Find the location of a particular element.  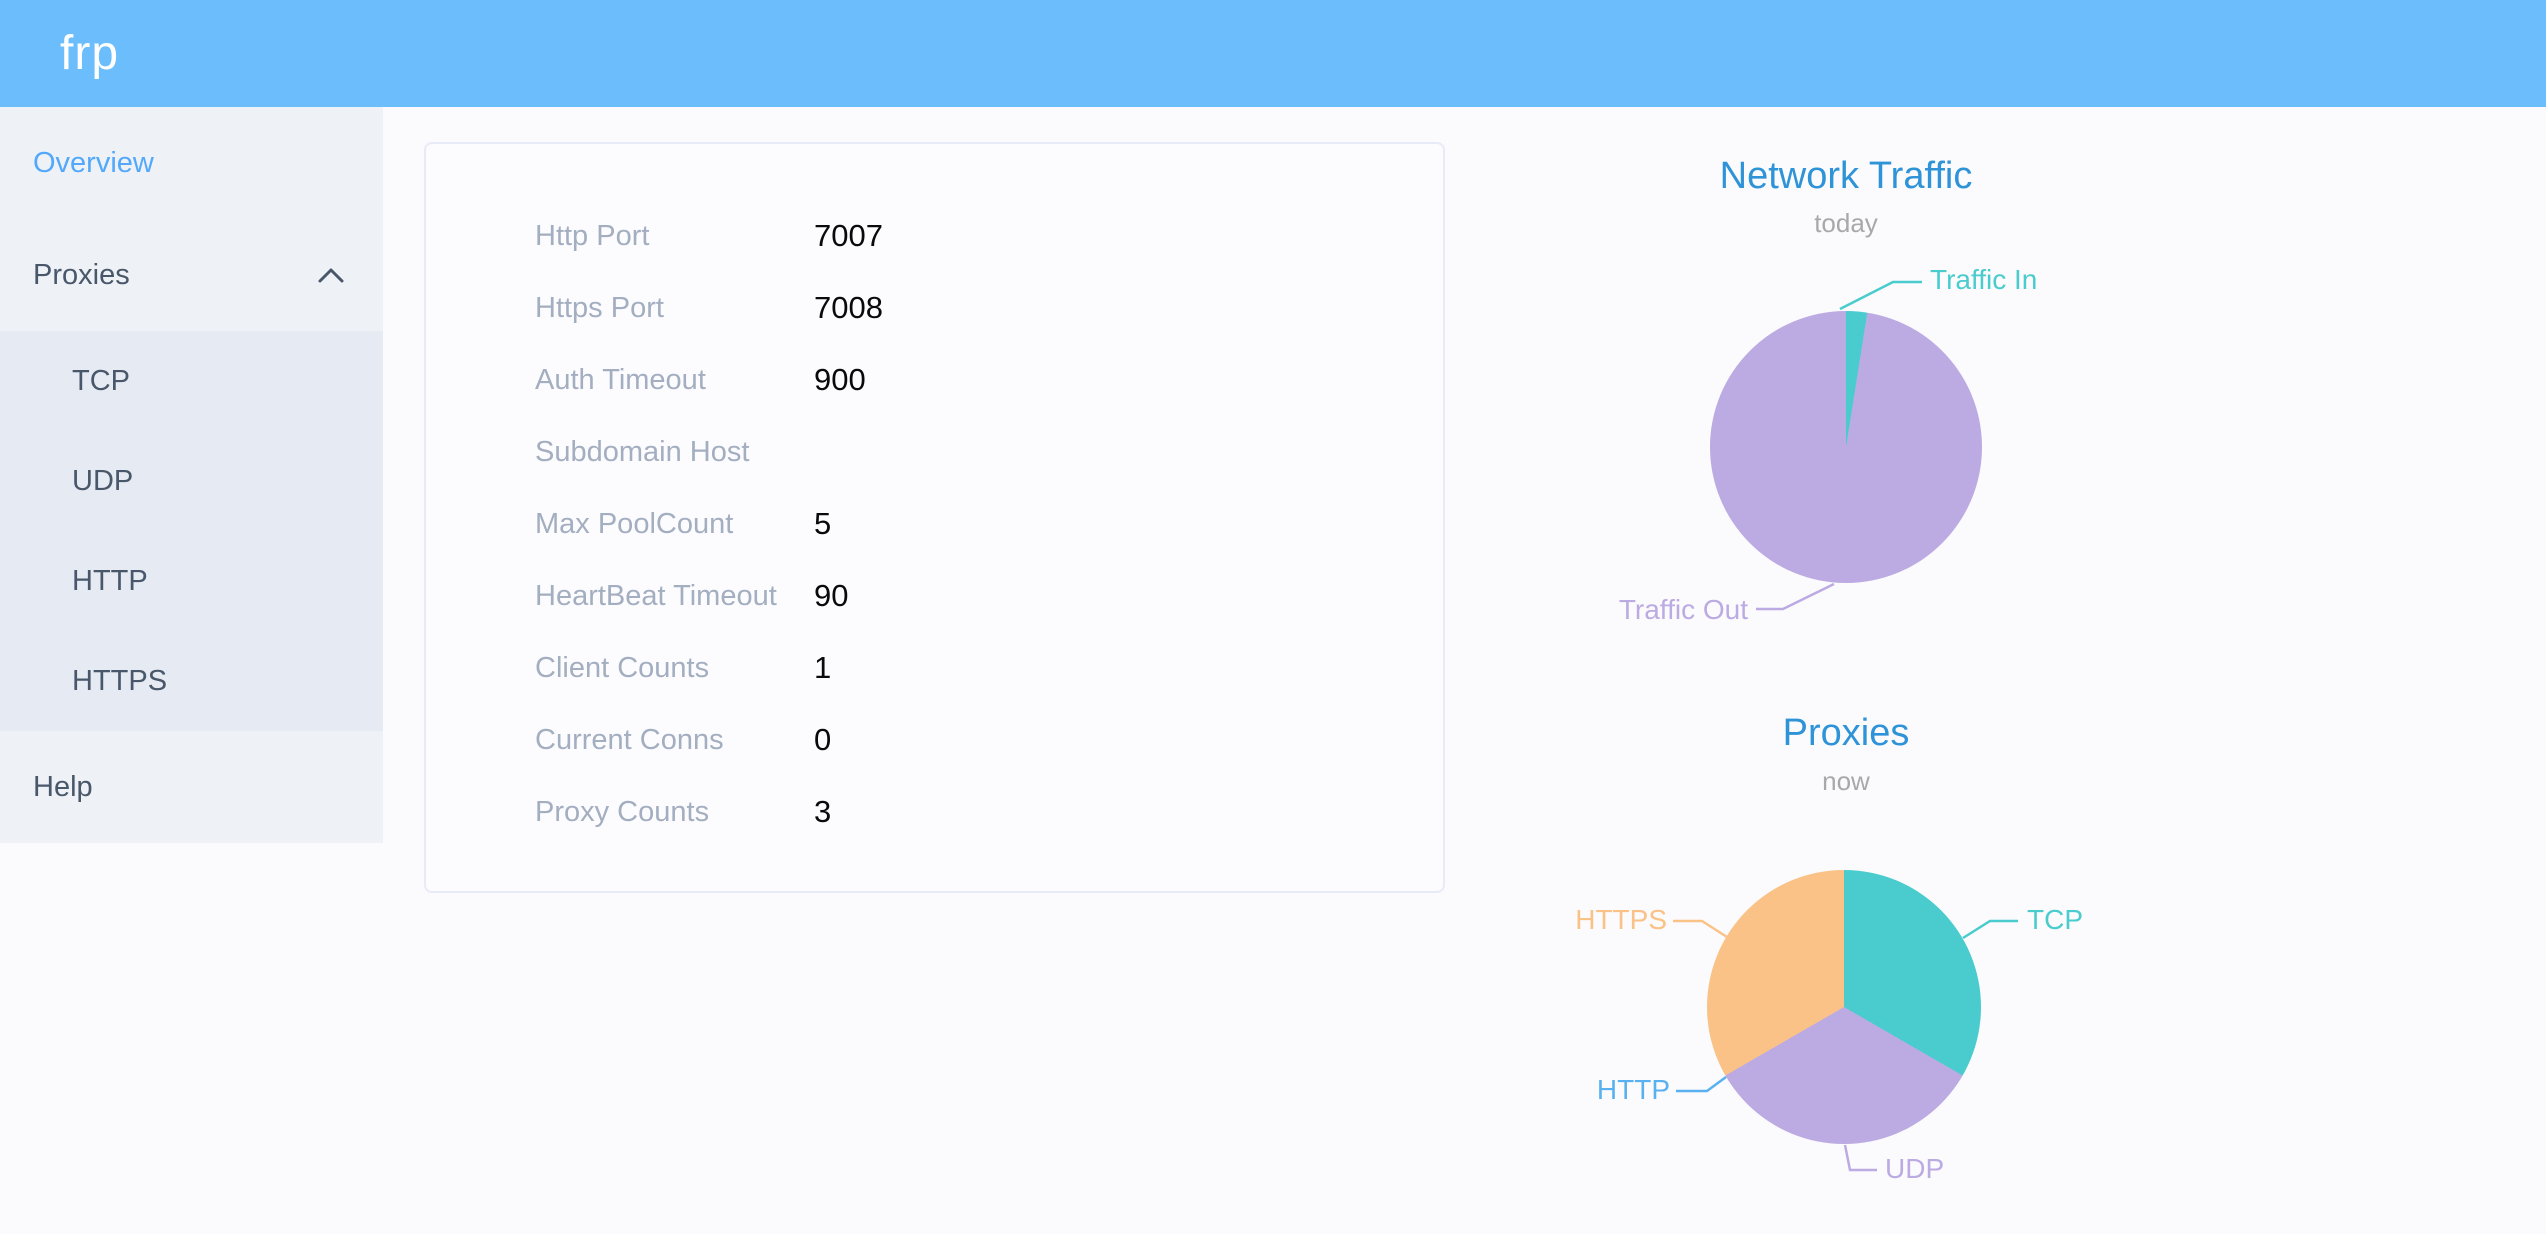

callout-line-tcp is located at coordinates (1990, 929).